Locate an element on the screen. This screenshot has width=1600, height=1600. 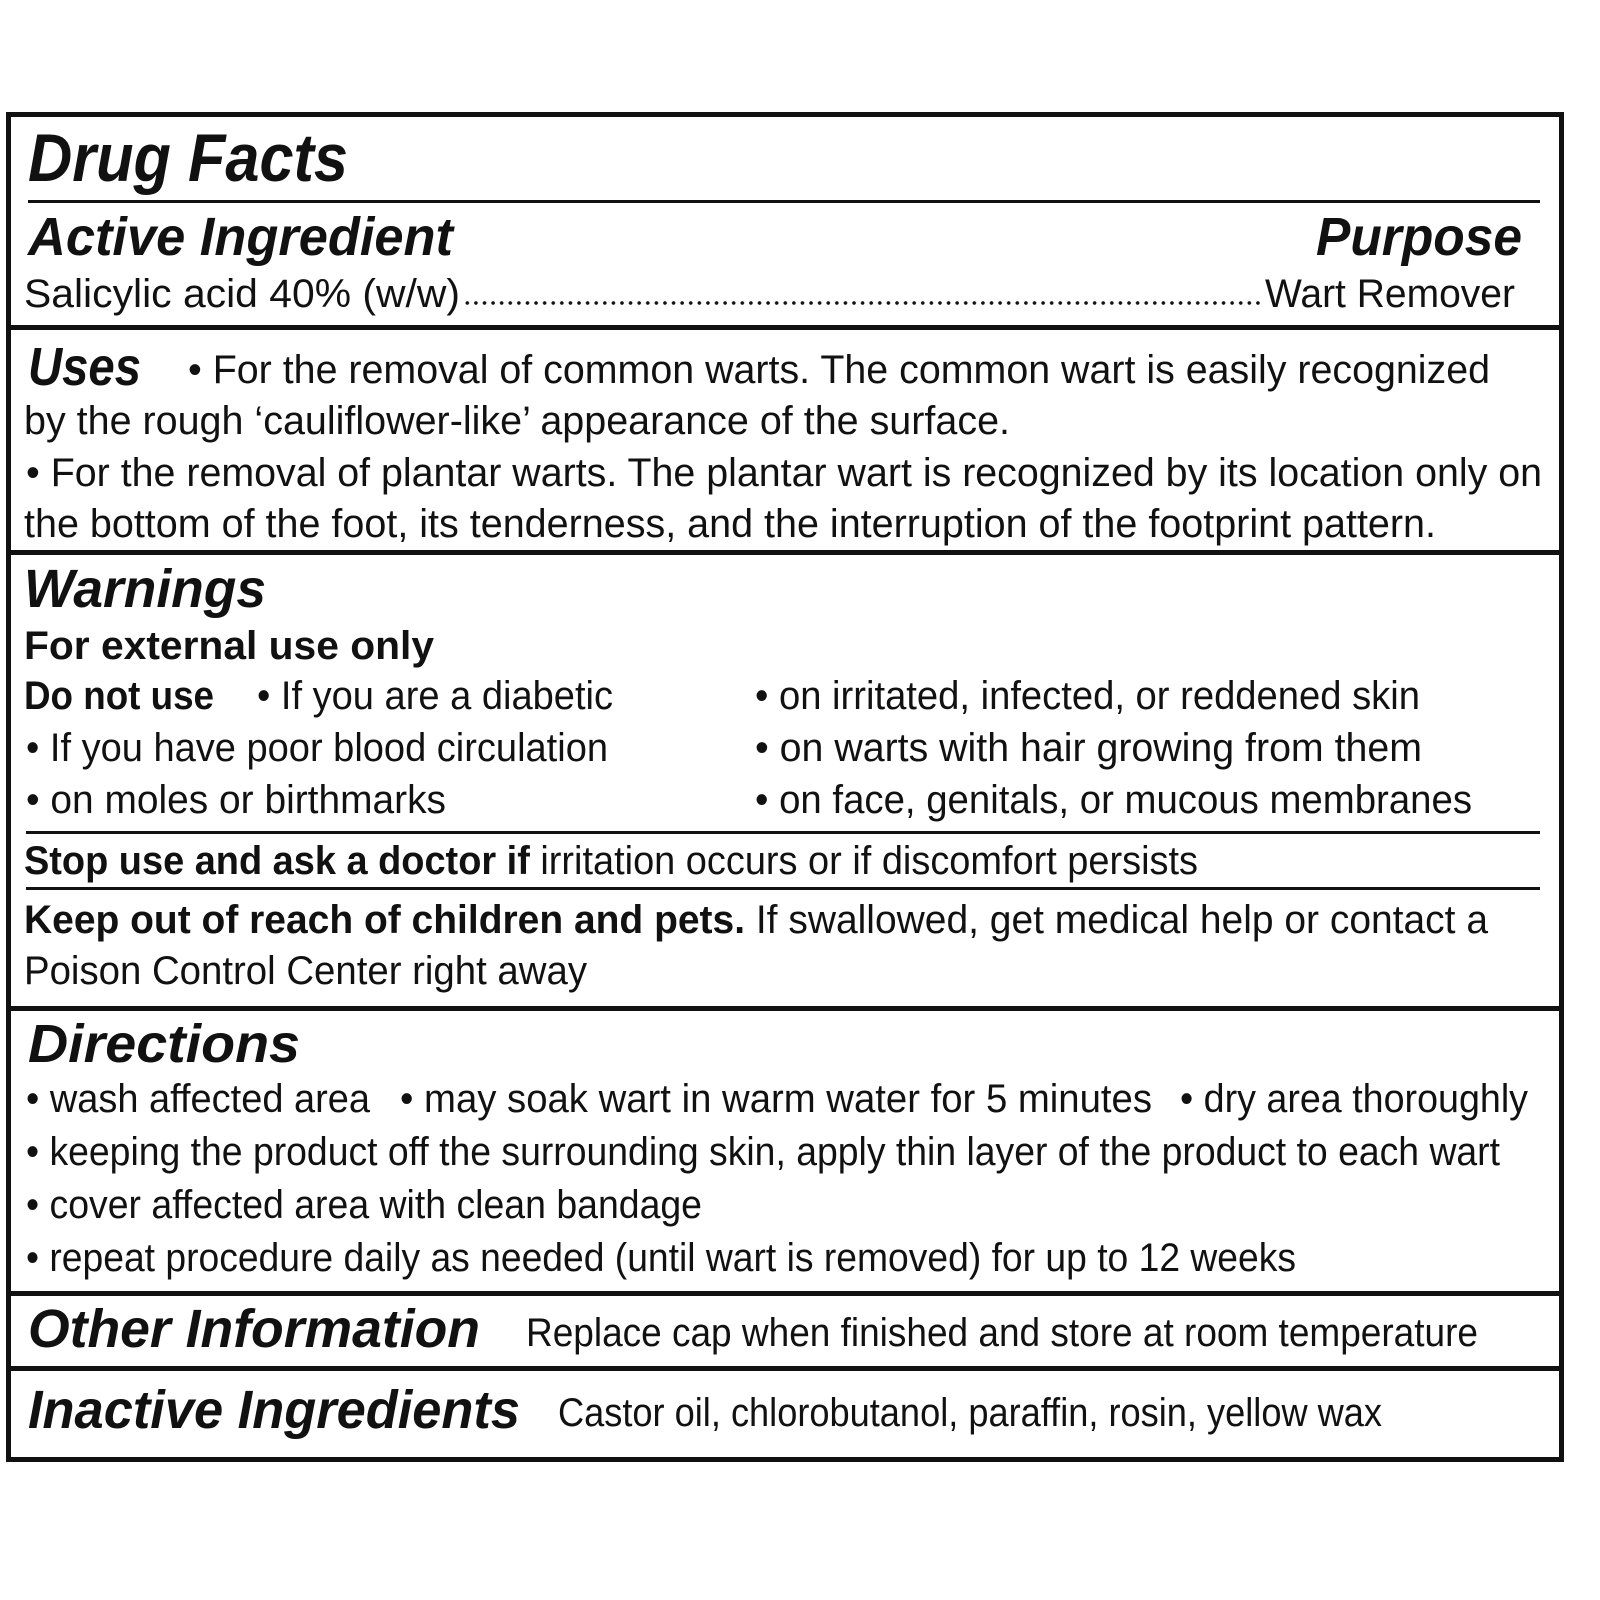
direction-item: • cover affected area with clean bandage is located at coordinates (364, 1205).